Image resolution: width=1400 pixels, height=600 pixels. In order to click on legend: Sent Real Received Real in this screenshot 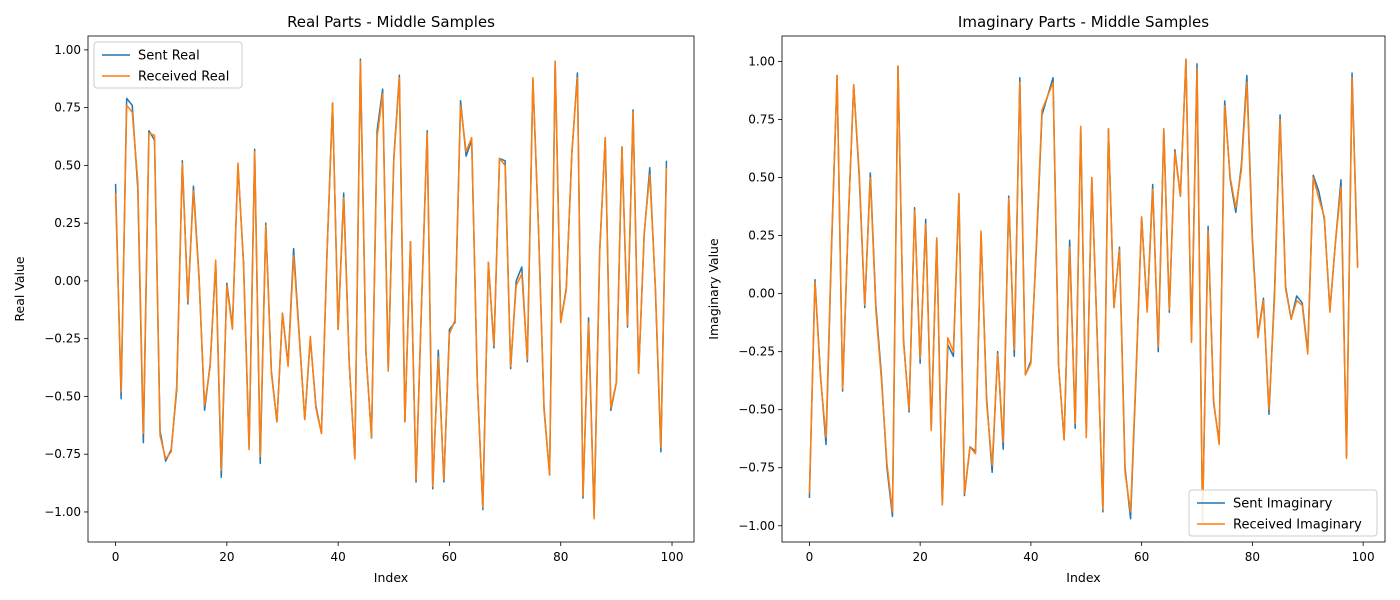, I will do `click(168, 65)`.